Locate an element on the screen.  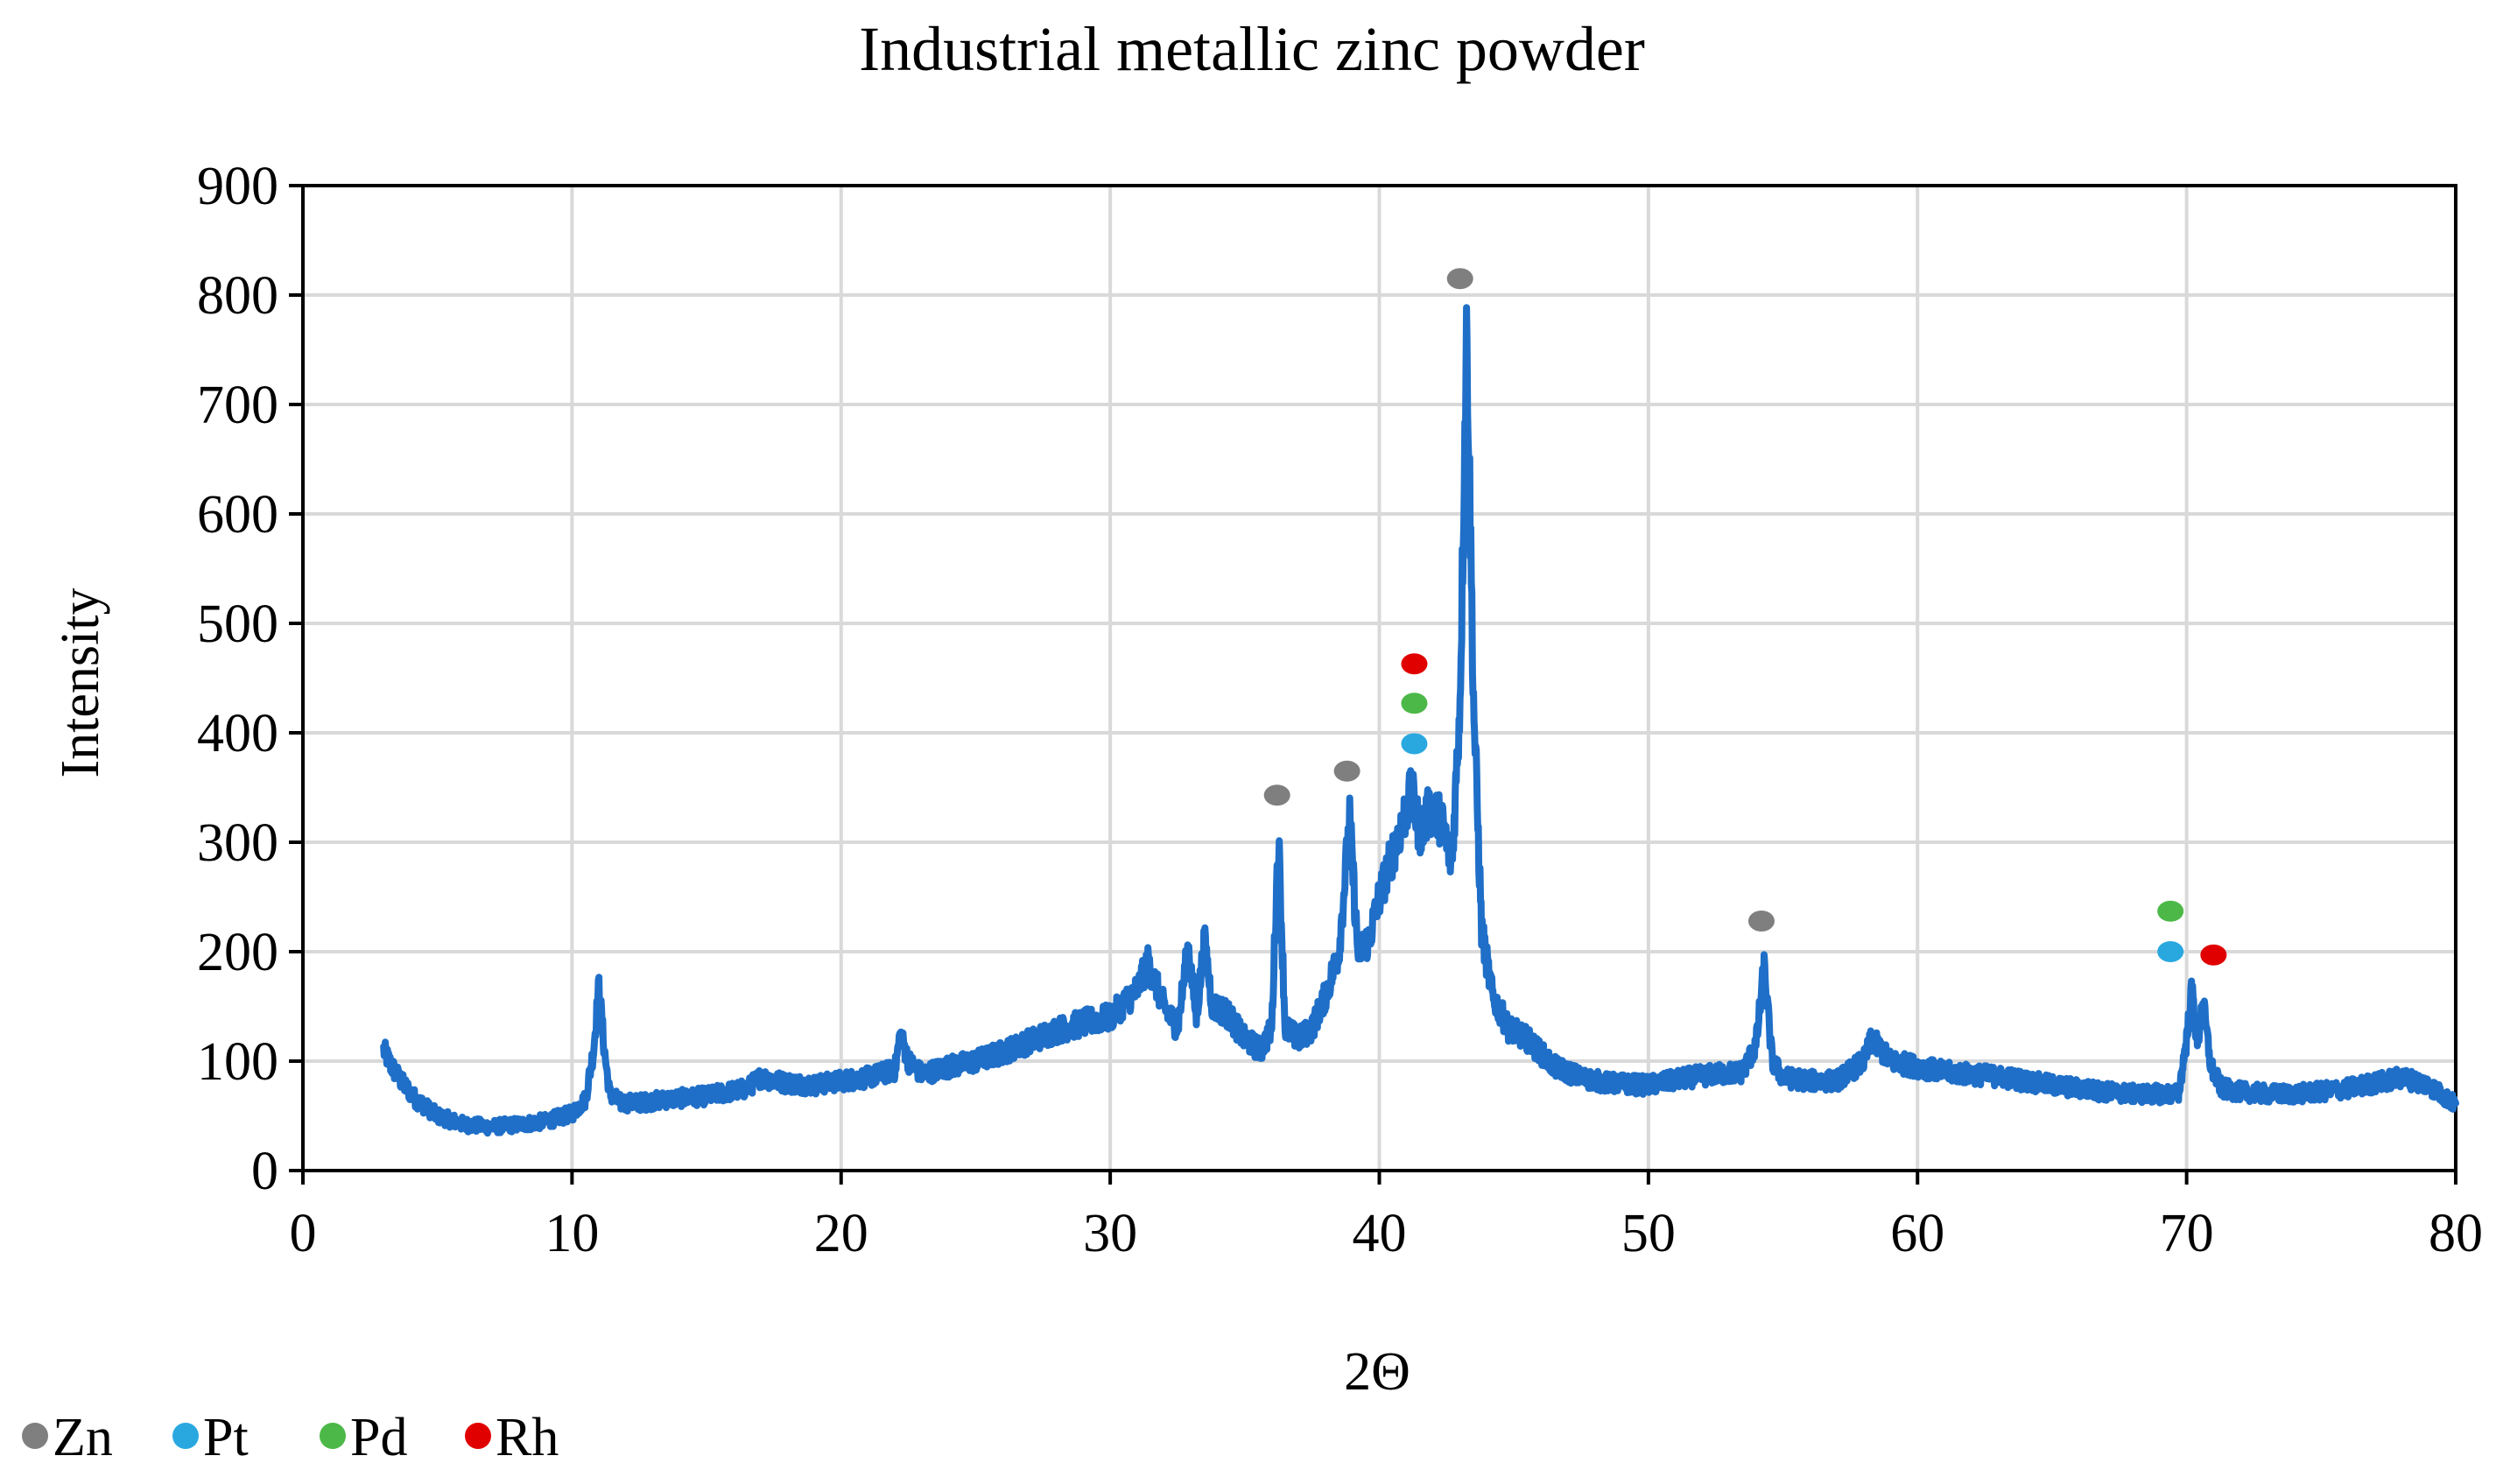
legend-label: Pt is located at coordinates (226, 1437).